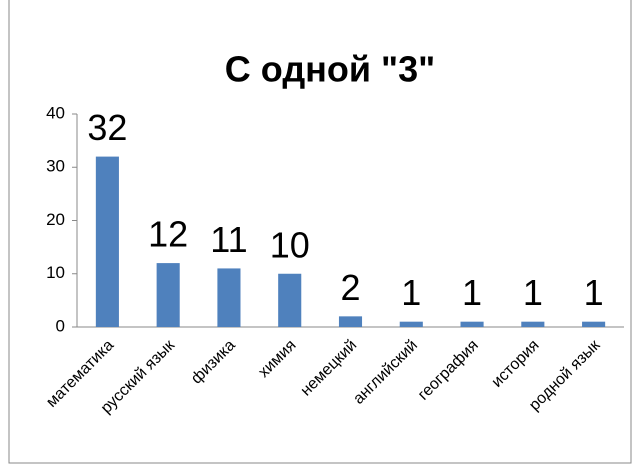 The width and height of the screenshot is (639, 470). I want to click on data-label: 2, so click(350, 287).